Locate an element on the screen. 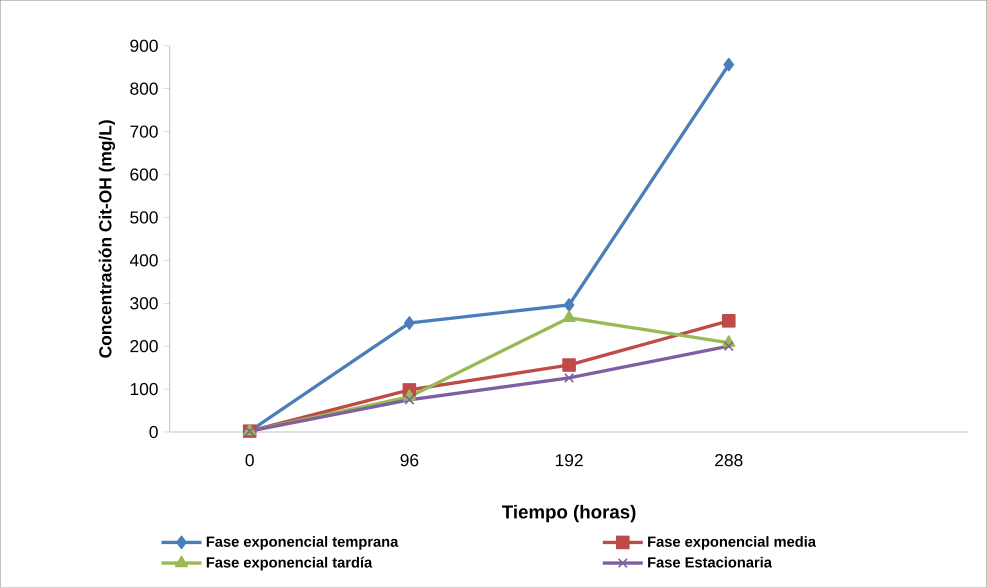 The width and height of the screenshot is (987, 588). x-axis-title: Tiempo (horas) is located at coordinates (569, 513).